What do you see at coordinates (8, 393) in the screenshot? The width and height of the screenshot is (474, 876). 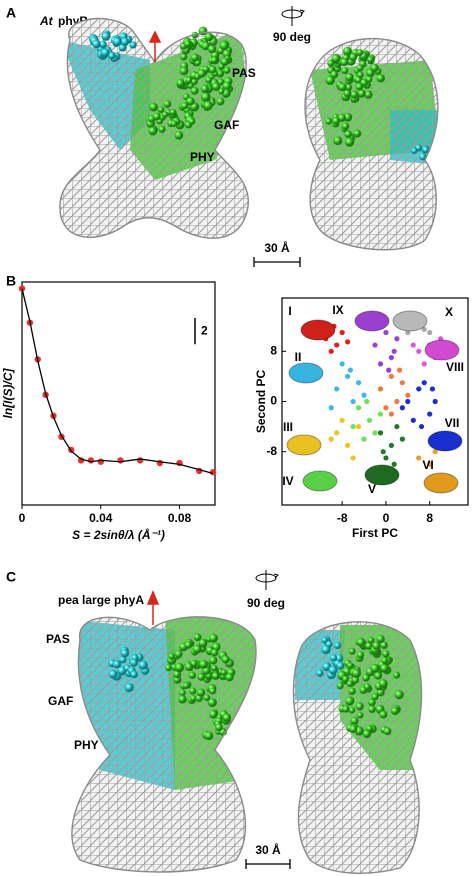 I see `y-axis-label: ln[I(S)/C]` at bounding box center [8, 393].